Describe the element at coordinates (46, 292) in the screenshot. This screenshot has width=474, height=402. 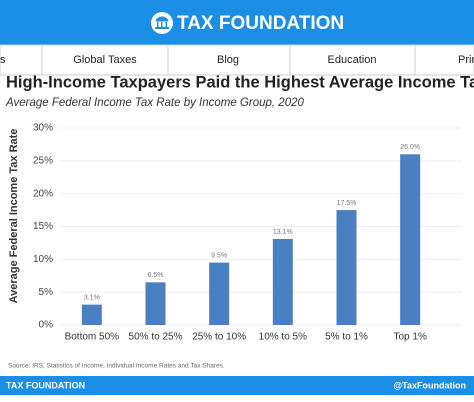
I see `y-tick-label: 5%` at that location.